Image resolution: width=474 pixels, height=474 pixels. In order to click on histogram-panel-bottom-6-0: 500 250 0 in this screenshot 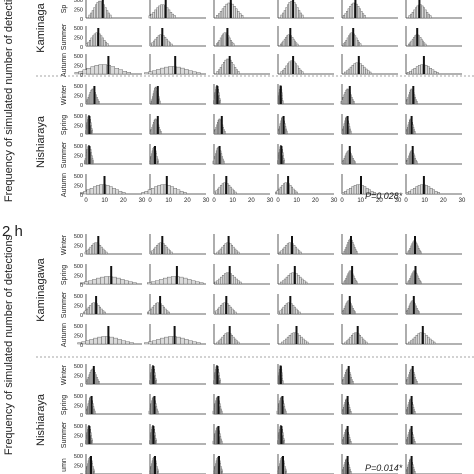, I will do `click(108, 436)`.